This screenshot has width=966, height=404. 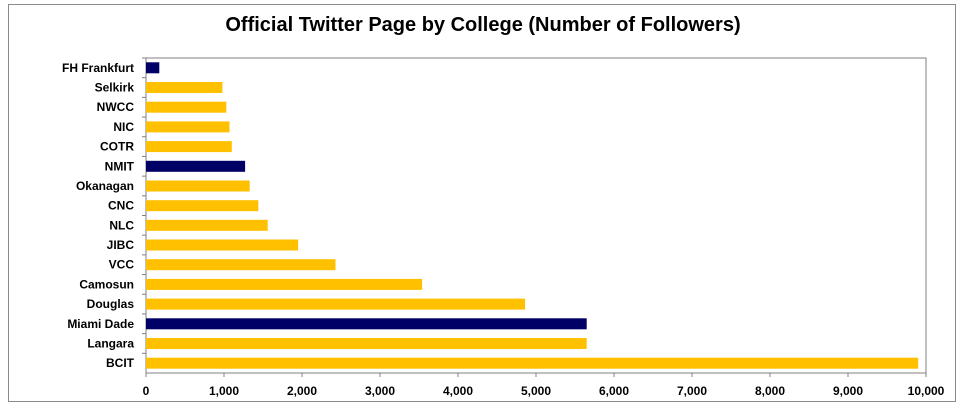 What do you see at coordinates (105, 186) in the screenshot?
I see `category-label: Okanagan` at bounding box center [105, 186].